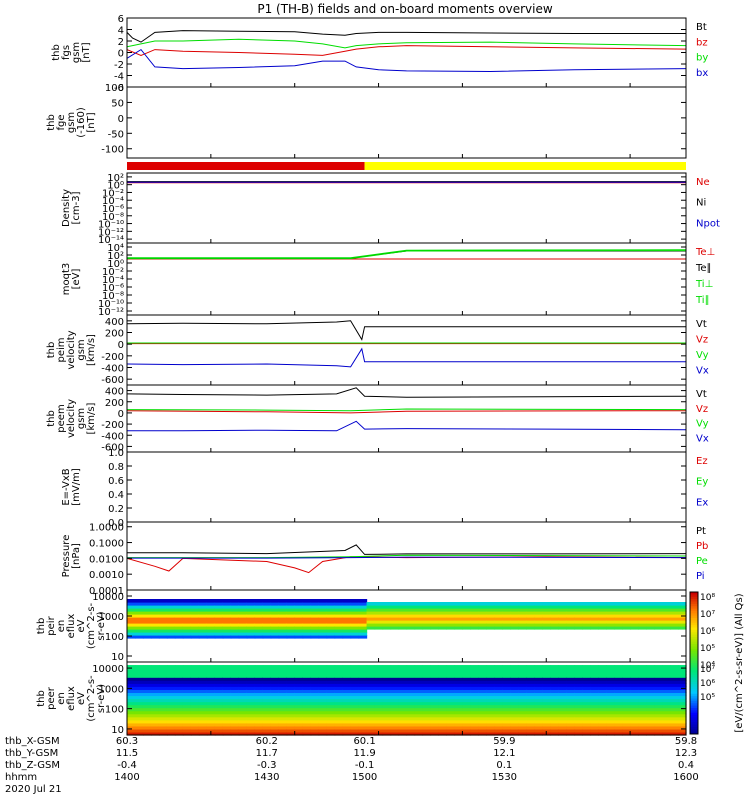 This screenshot has width=750, height=800. Describe the element at coordinates (112, 380) in the screenshot. I see `y-tick-label: -600` at that location.